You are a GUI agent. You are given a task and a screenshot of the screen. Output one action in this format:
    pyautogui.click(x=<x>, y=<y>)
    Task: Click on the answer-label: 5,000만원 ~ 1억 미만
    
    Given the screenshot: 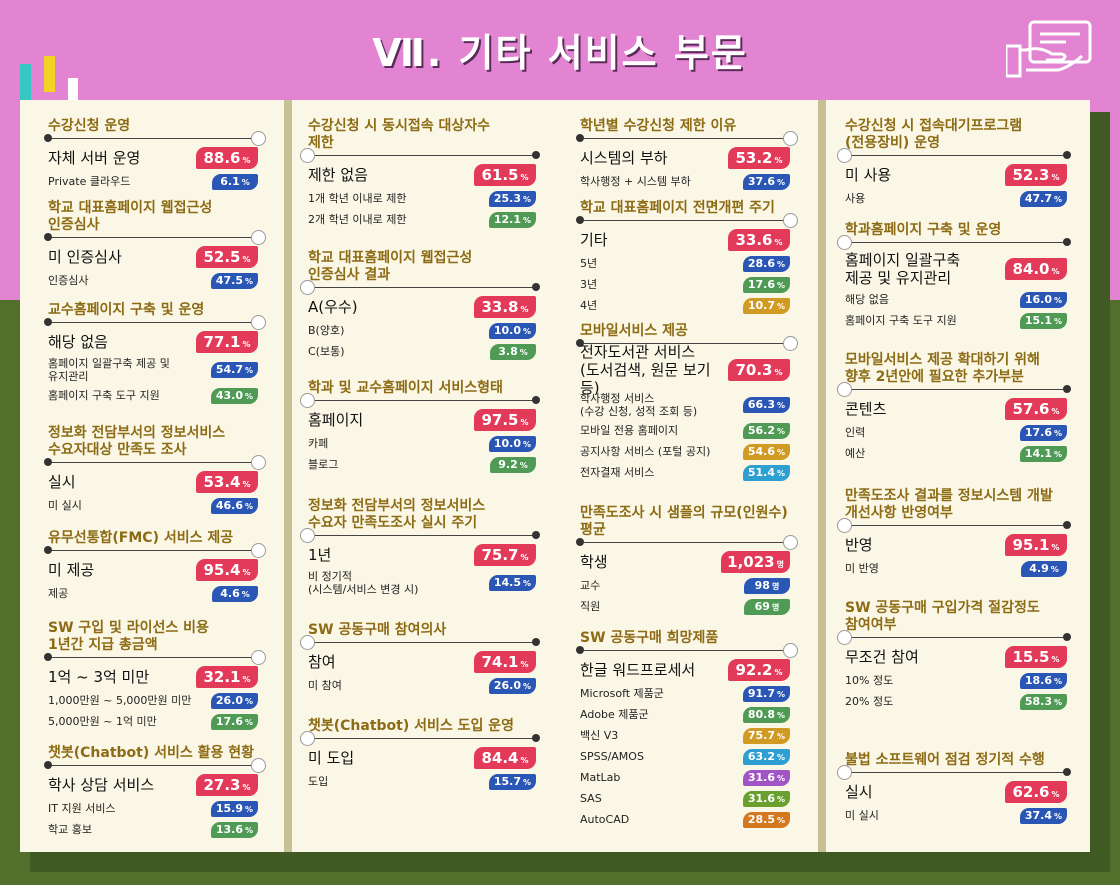 What is the action you would take?
    pyautogui.click(x=102, y=721)
    